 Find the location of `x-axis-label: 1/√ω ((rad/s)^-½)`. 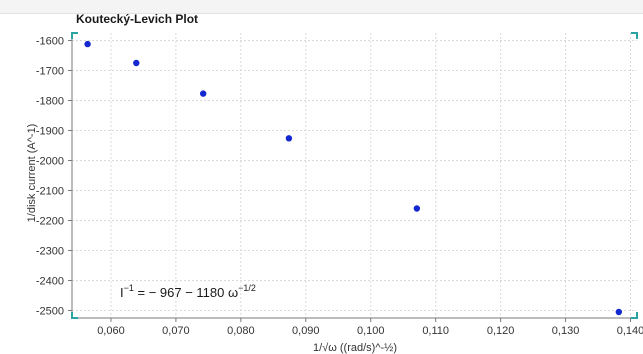

x-axis-label: 1/√ω ((rad/s)^-½) is located at coordinates (355, 348).